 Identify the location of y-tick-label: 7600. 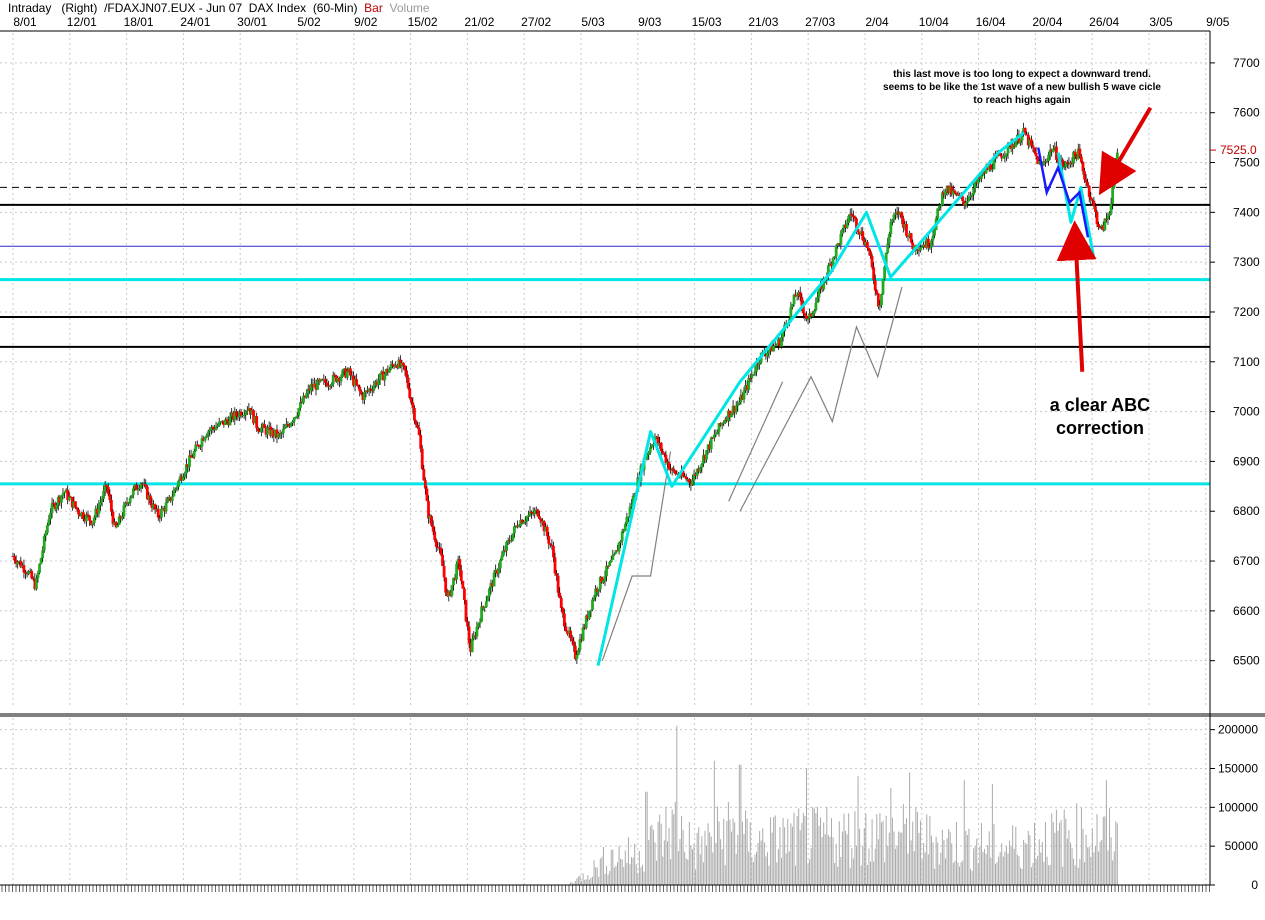
(1246, 113).